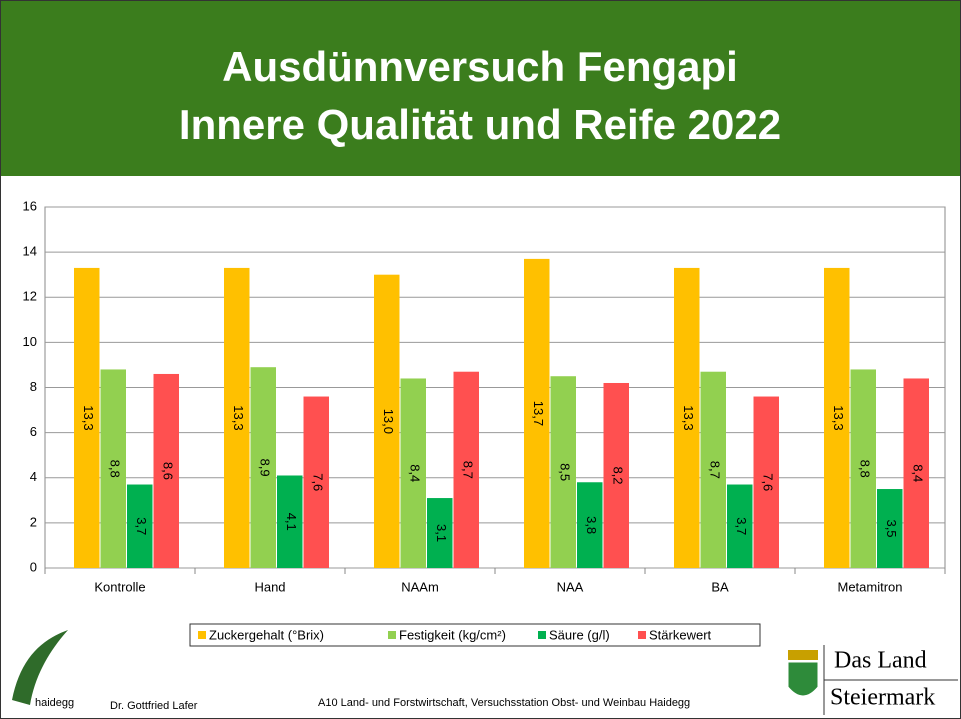 Image resolution: width=961 pixels, height=719 pixels. Describe the element at coordinates (119, 586) in the screenshot. I see `x-tick-label: Kontrolle` at that location.